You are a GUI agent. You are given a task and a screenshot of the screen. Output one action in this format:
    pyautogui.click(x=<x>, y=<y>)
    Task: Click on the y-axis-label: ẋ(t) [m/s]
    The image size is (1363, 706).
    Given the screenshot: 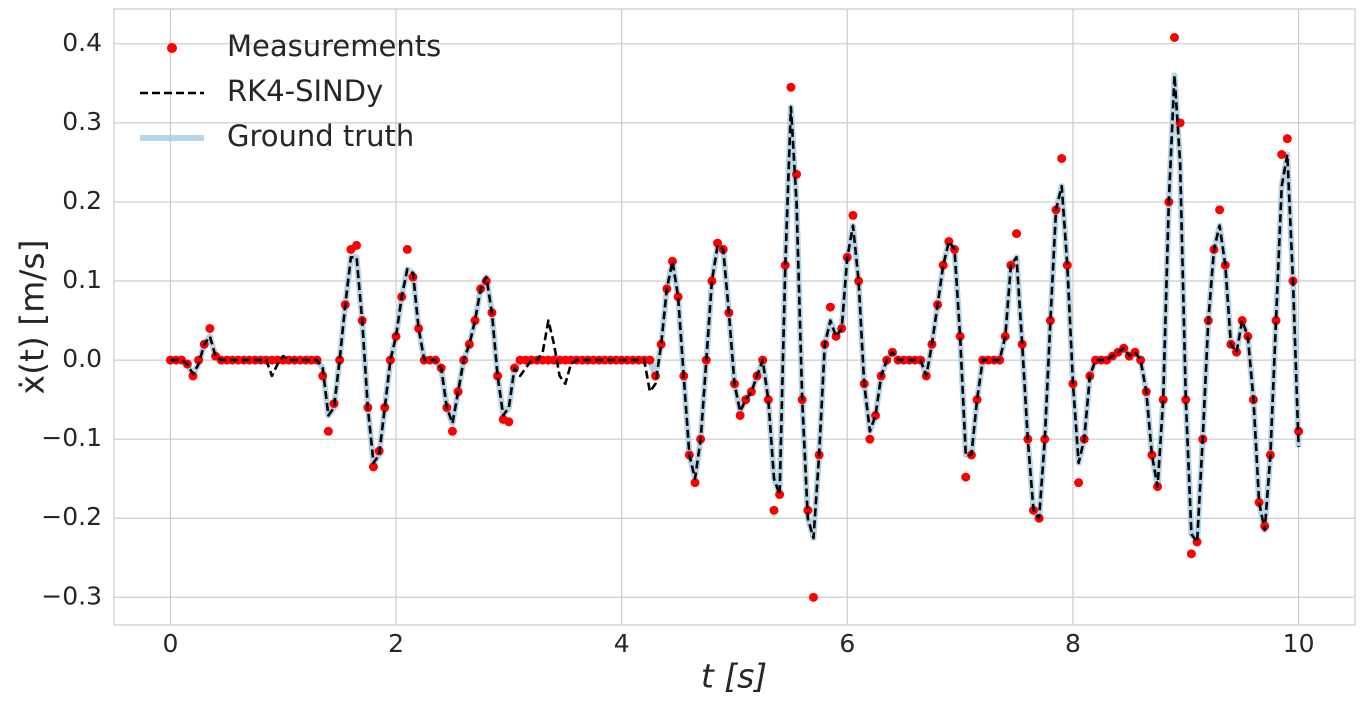 What is the action you would take?
    pyautogui.click(x=32, y=317)
    